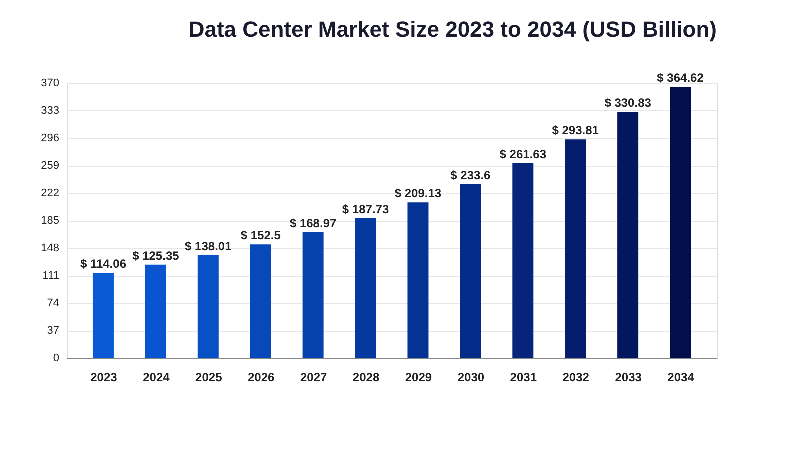 The image size is (788, 453). Describe the element at coordinates (366, 377) in the screenshot. I see `x-tick-label: 2028` at that location.